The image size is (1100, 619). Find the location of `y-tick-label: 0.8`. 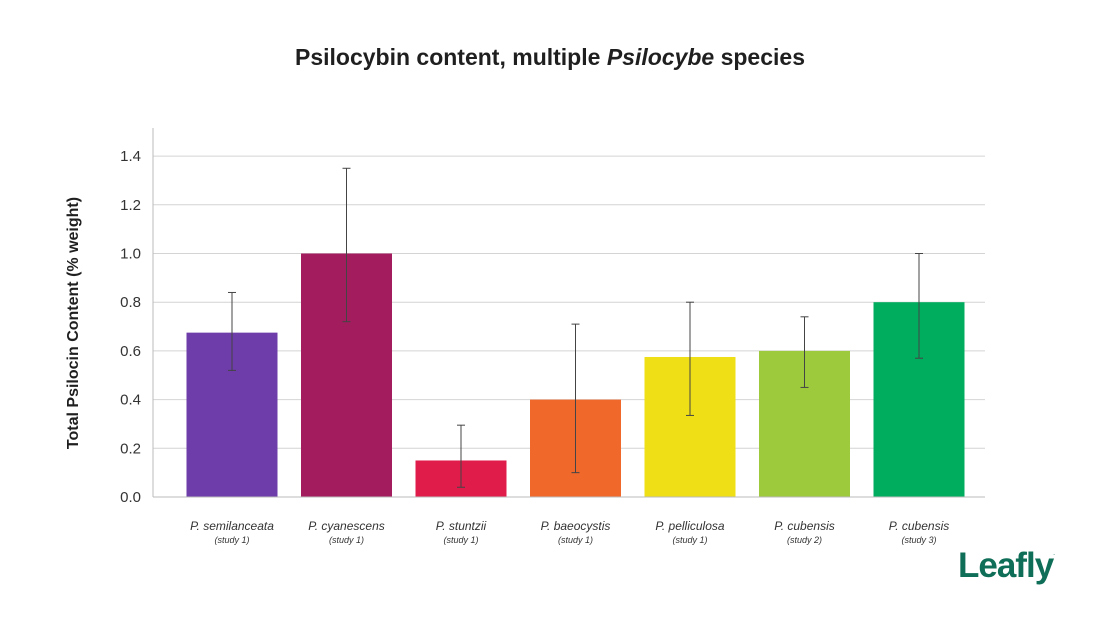

y-tick-label: 0.8 is located at coordinates (130, 302).